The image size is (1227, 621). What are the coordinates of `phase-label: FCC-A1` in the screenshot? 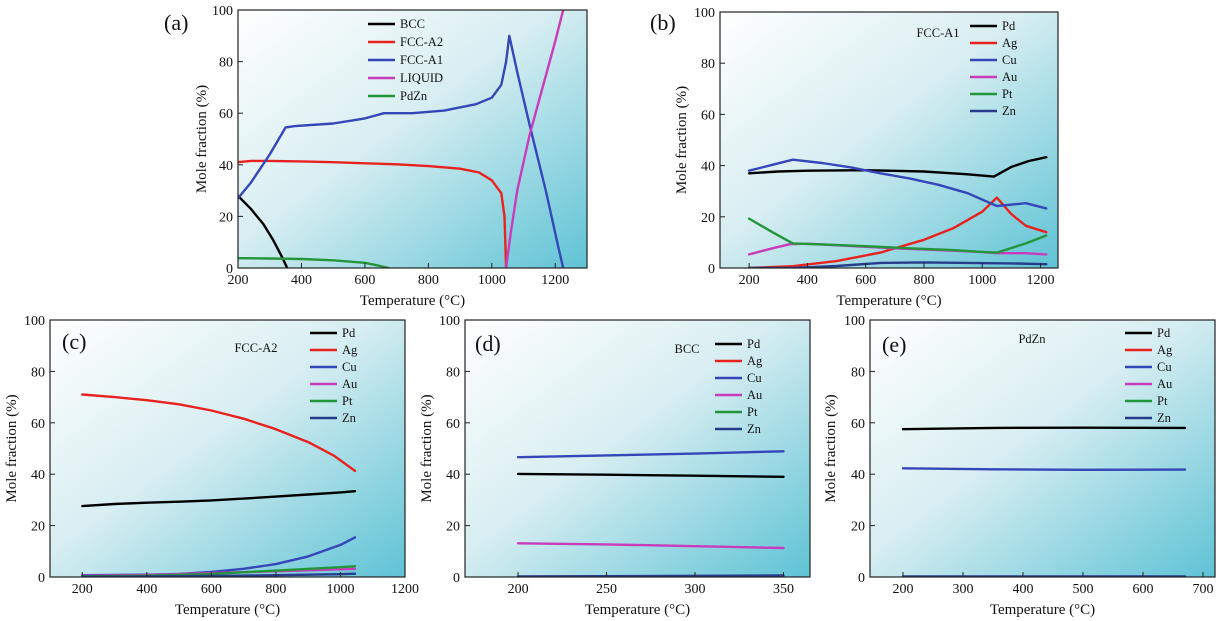 It's located at (937, 33).